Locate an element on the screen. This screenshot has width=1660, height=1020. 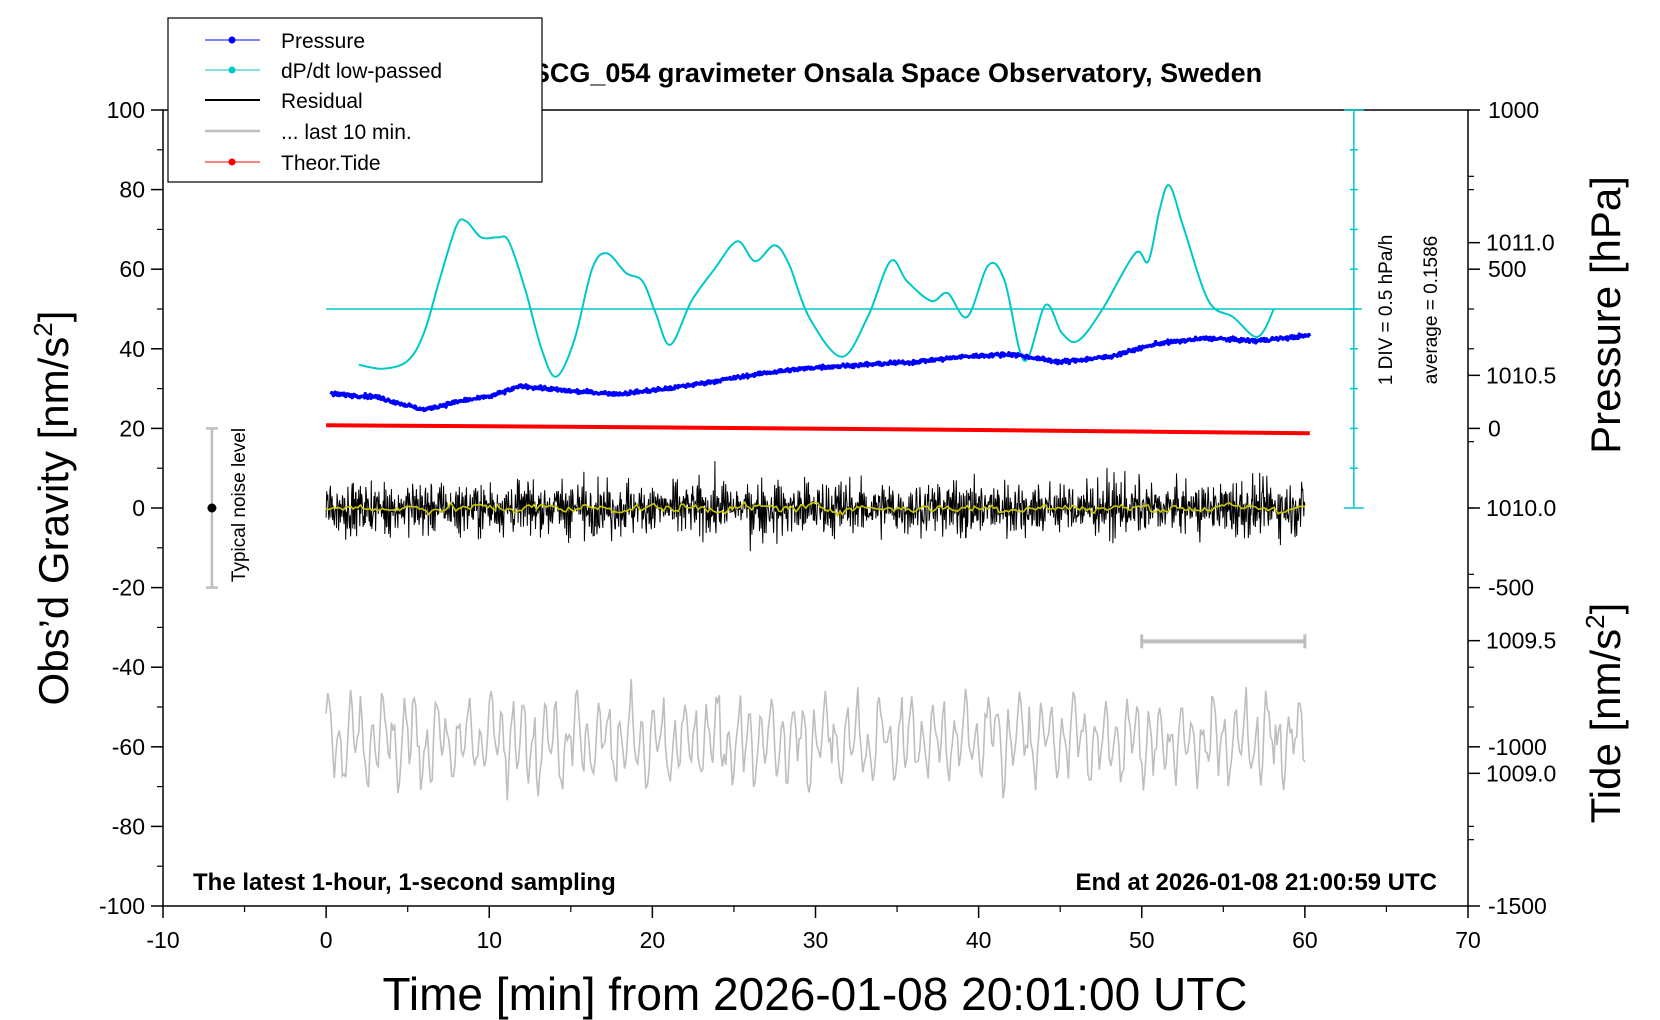
y-tick-label: -60 is located at coordinates (128, 747).